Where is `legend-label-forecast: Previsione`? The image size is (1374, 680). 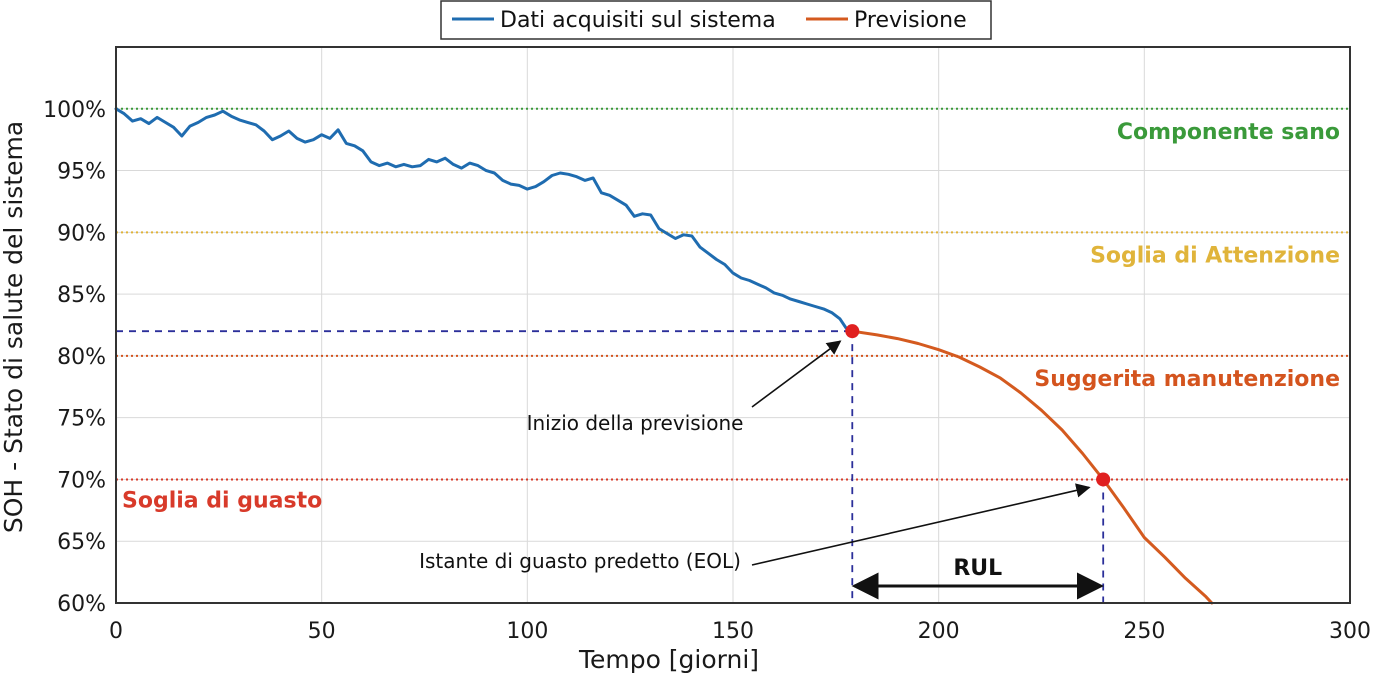
legend-label-forecast: Previsione is located at coordinates (910, 20).